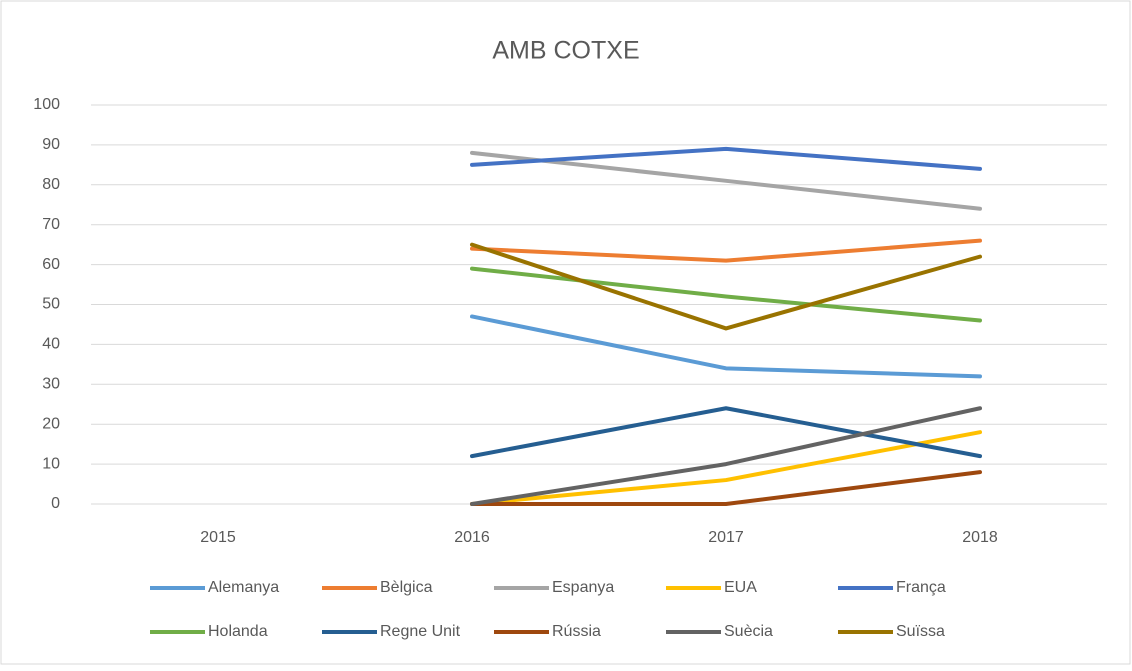  I want to click on x-tick-label: 2018, so click(980, 537).